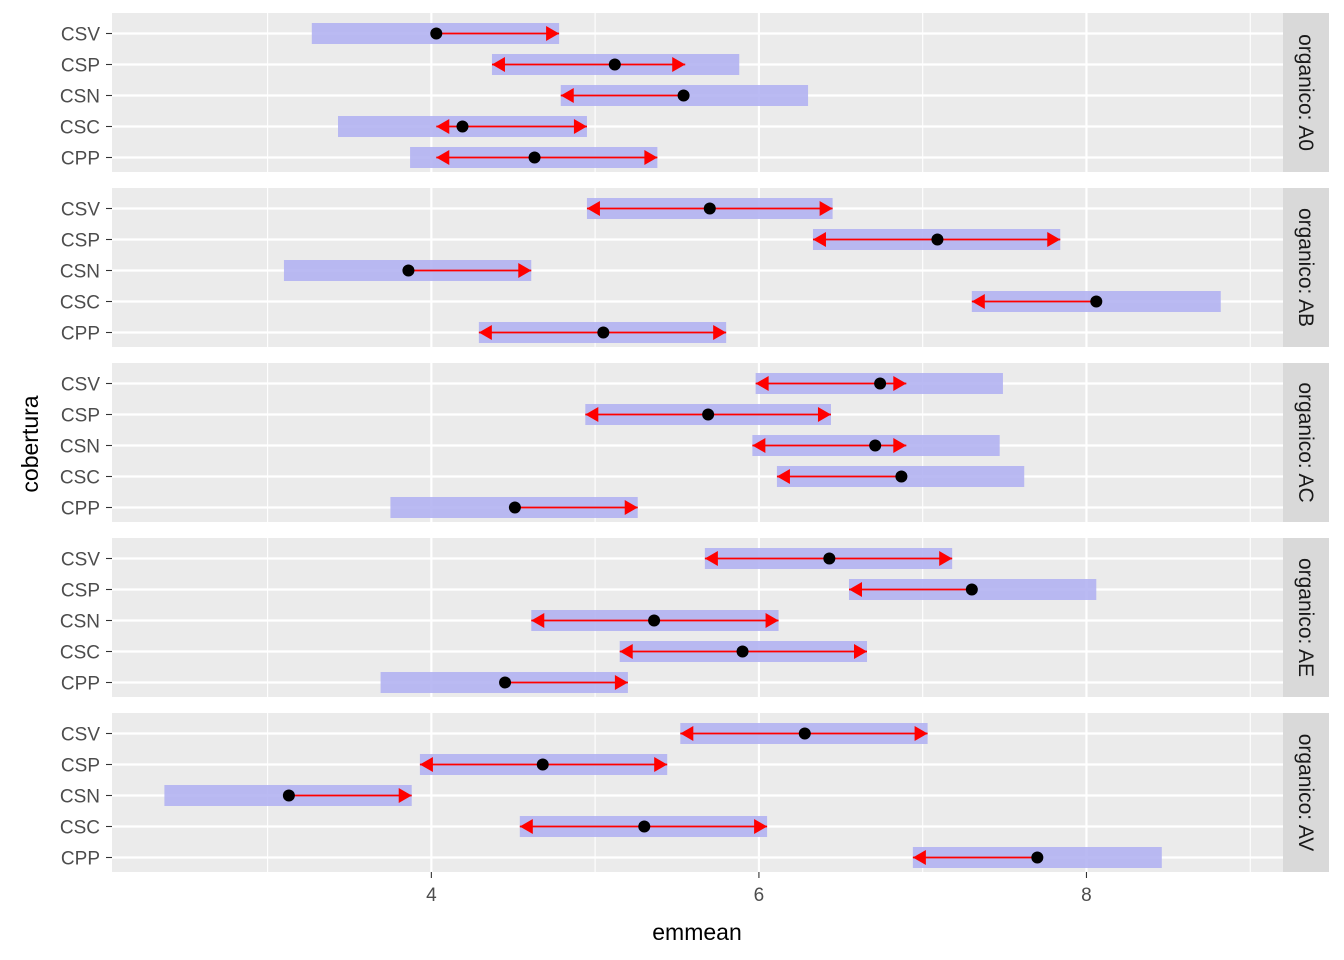 Image resolution: width=1344 pixels, height=960 pixels. Describe the element at coordinates (30, 443) in the screenshot. I see `y-axis-title: cobertura` at that location.